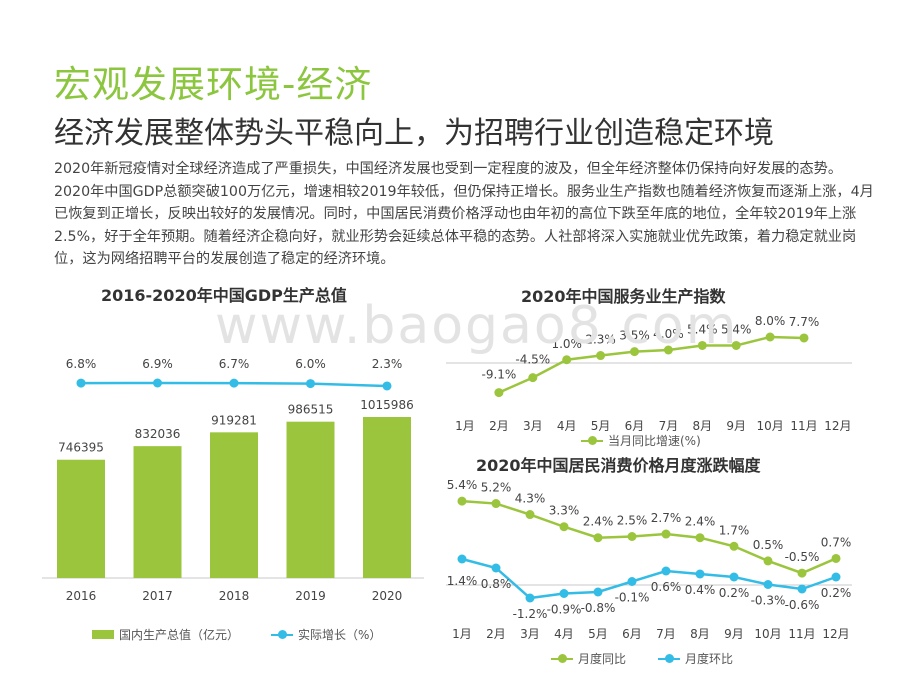 The height and width of the screenshot is (690, 920). What do you see at coordinates (234, 596) in the screenshot?
I see `gdp-x-tick: 2018` at bounding box center [234, 596].